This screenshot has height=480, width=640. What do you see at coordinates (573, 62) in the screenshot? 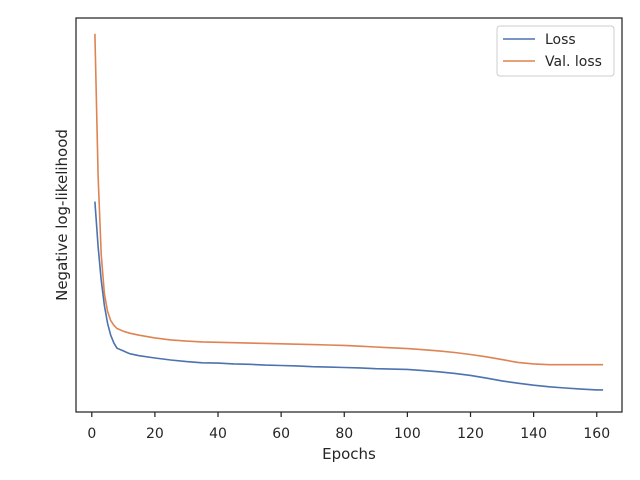
I see `legend-label: Val. loss` at bounding box center [573, 62].